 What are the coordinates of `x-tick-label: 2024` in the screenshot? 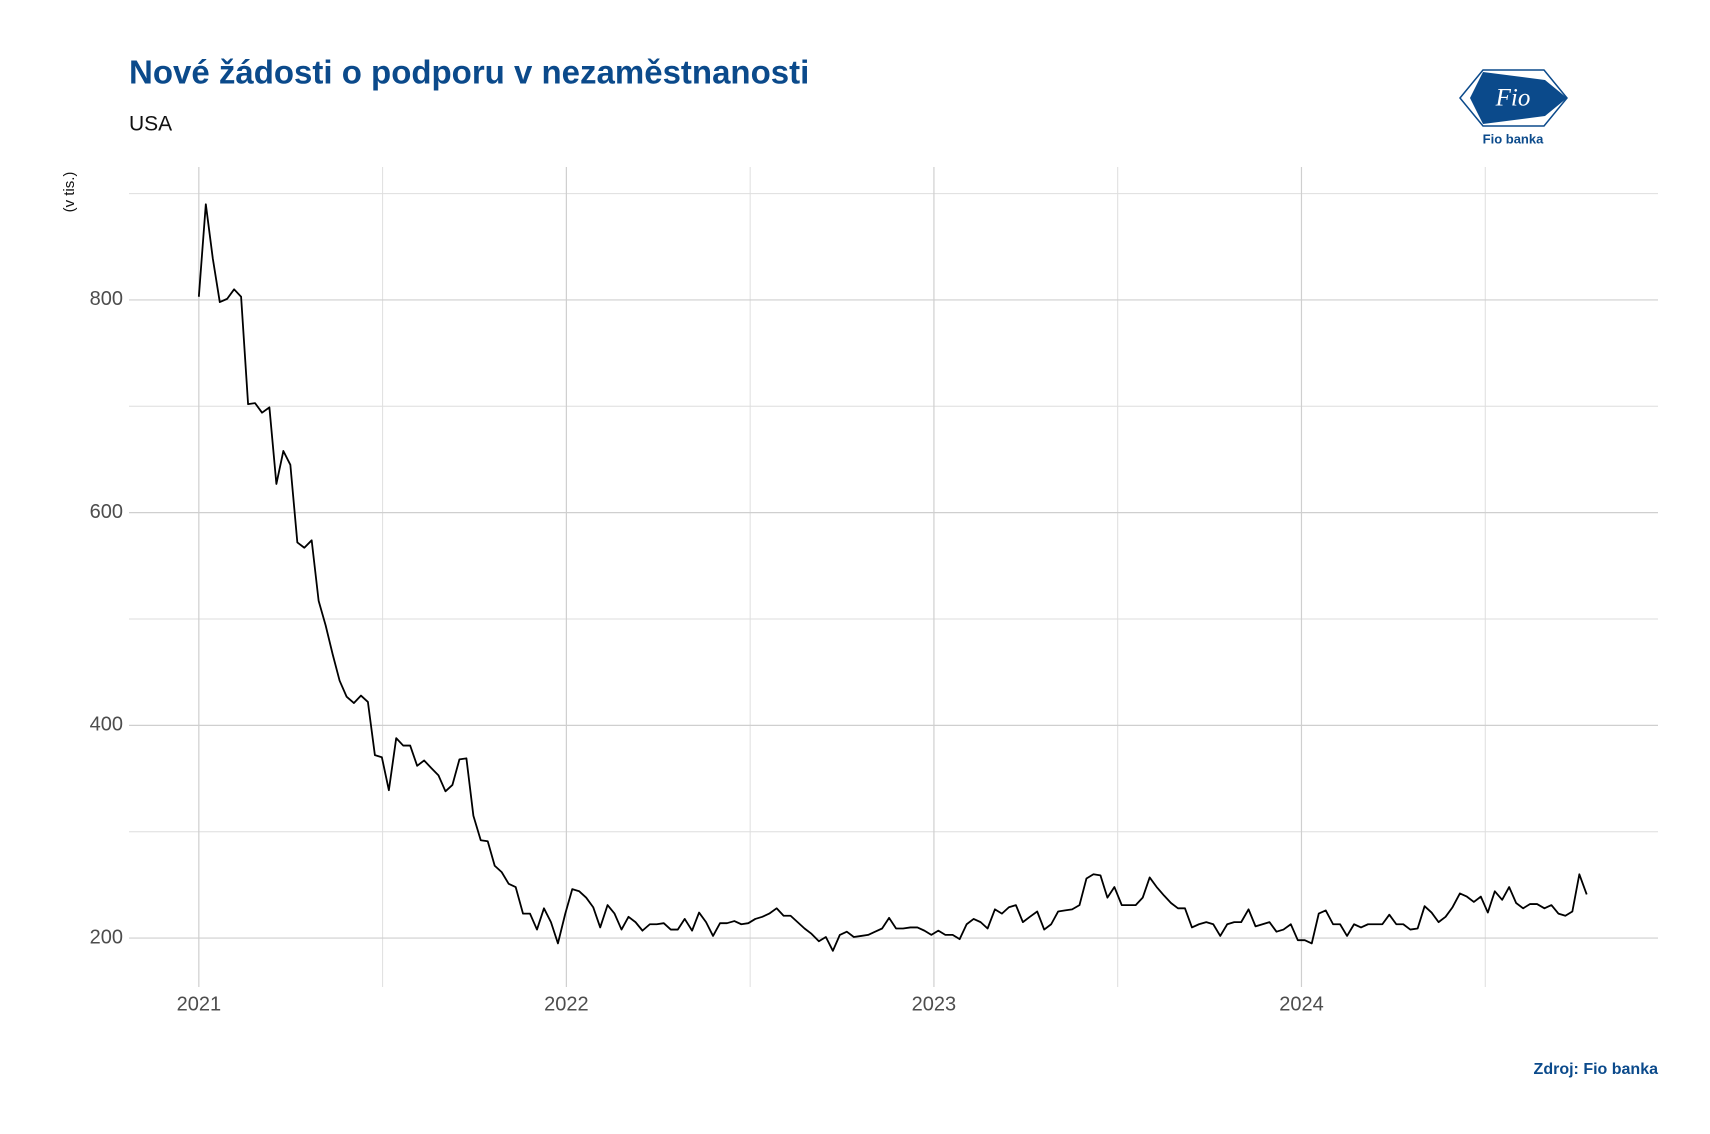 It's located at (1301, 1004).